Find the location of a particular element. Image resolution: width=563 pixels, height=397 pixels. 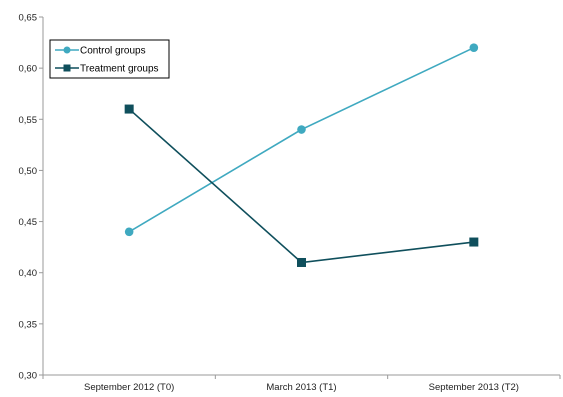

y-tick-label: 0,40 is located at coordinates (28, 273).